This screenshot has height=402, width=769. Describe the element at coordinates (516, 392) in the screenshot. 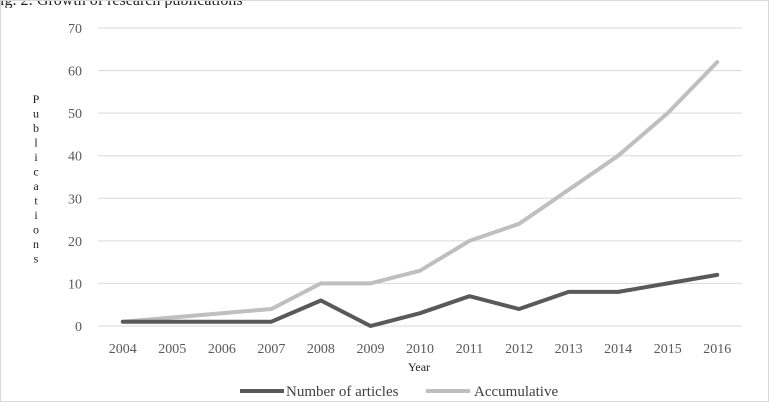

I see `legend-label: Accumulative` at that location.